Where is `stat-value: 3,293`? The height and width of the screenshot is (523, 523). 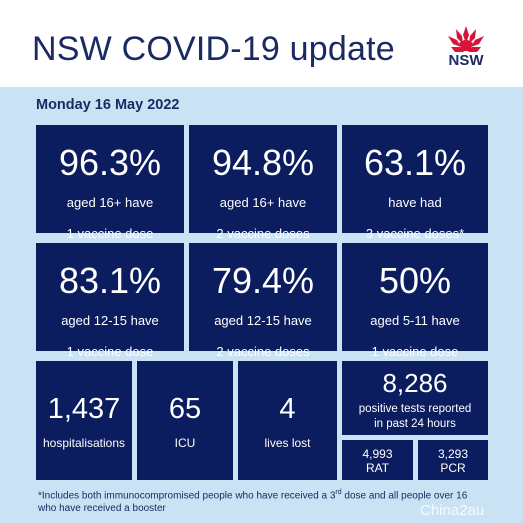 stat-value: 3,293 is located at coordinates (453, 454).